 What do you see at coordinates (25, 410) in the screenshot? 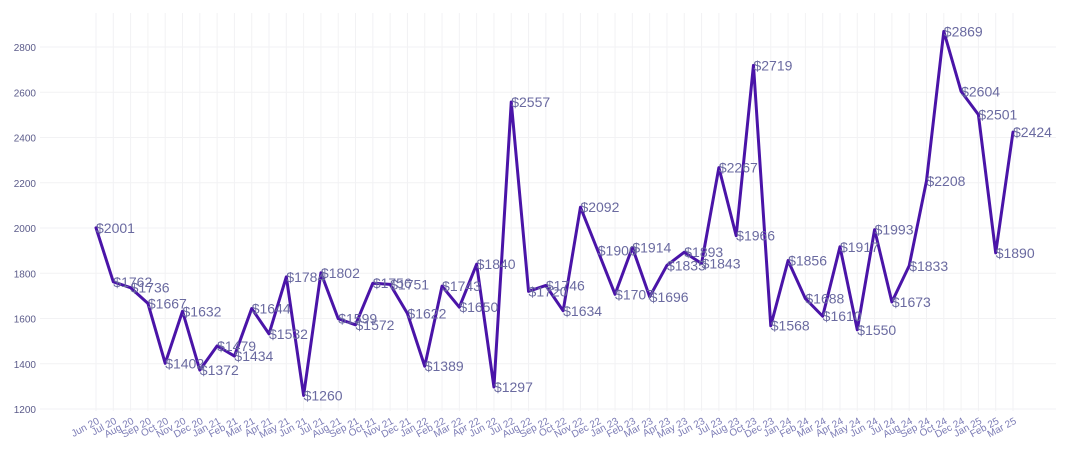
I see `y-tick-label: 1200` at bounding box center [25, 410].